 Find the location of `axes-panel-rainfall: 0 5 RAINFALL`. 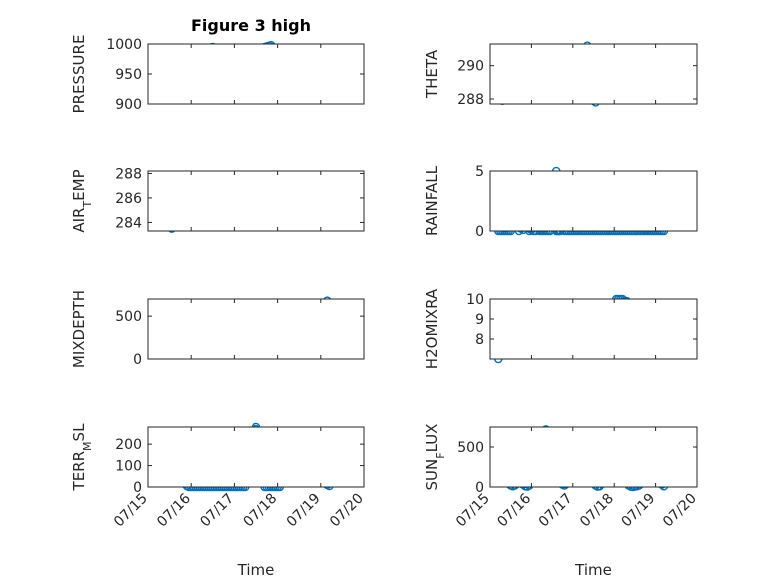

axes-panel-rainfall: 0 5 RAINFALL is located at coordinates (560, 202).